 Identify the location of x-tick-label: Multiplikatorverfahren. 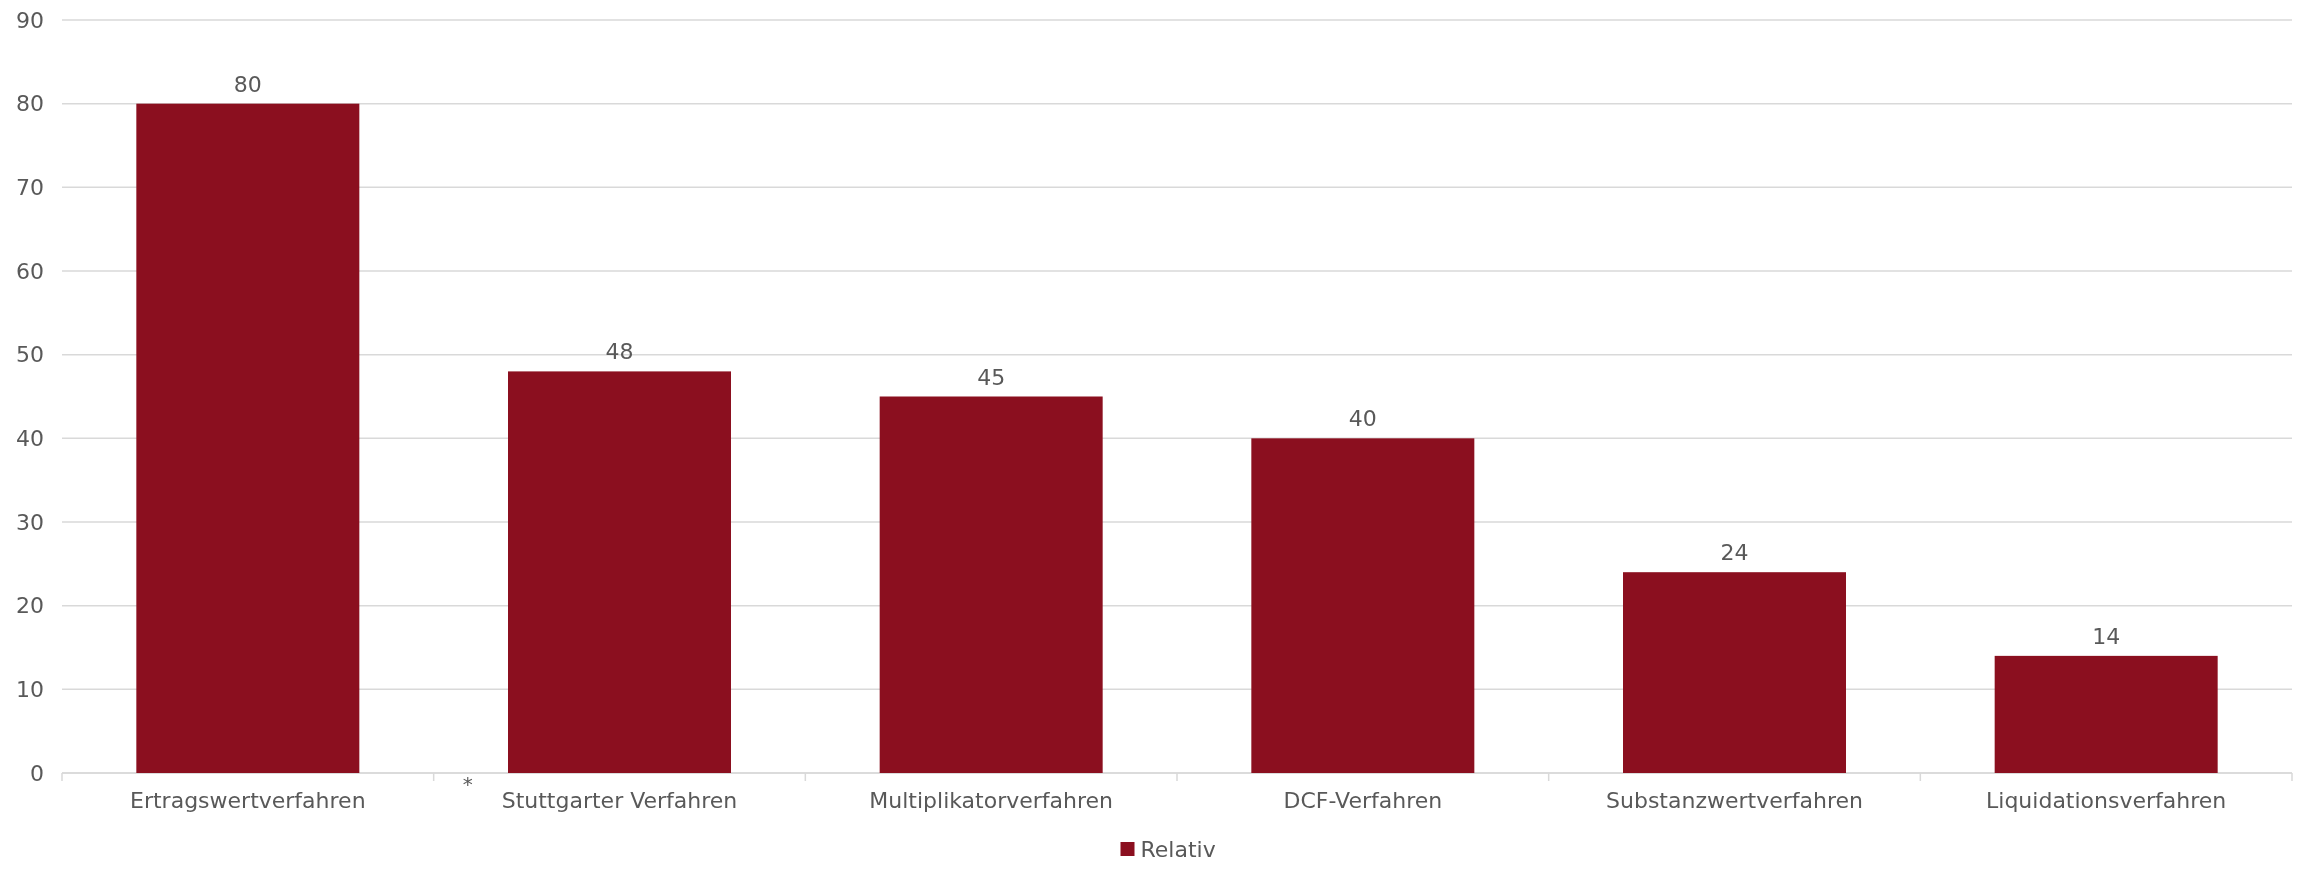
(991, 800).